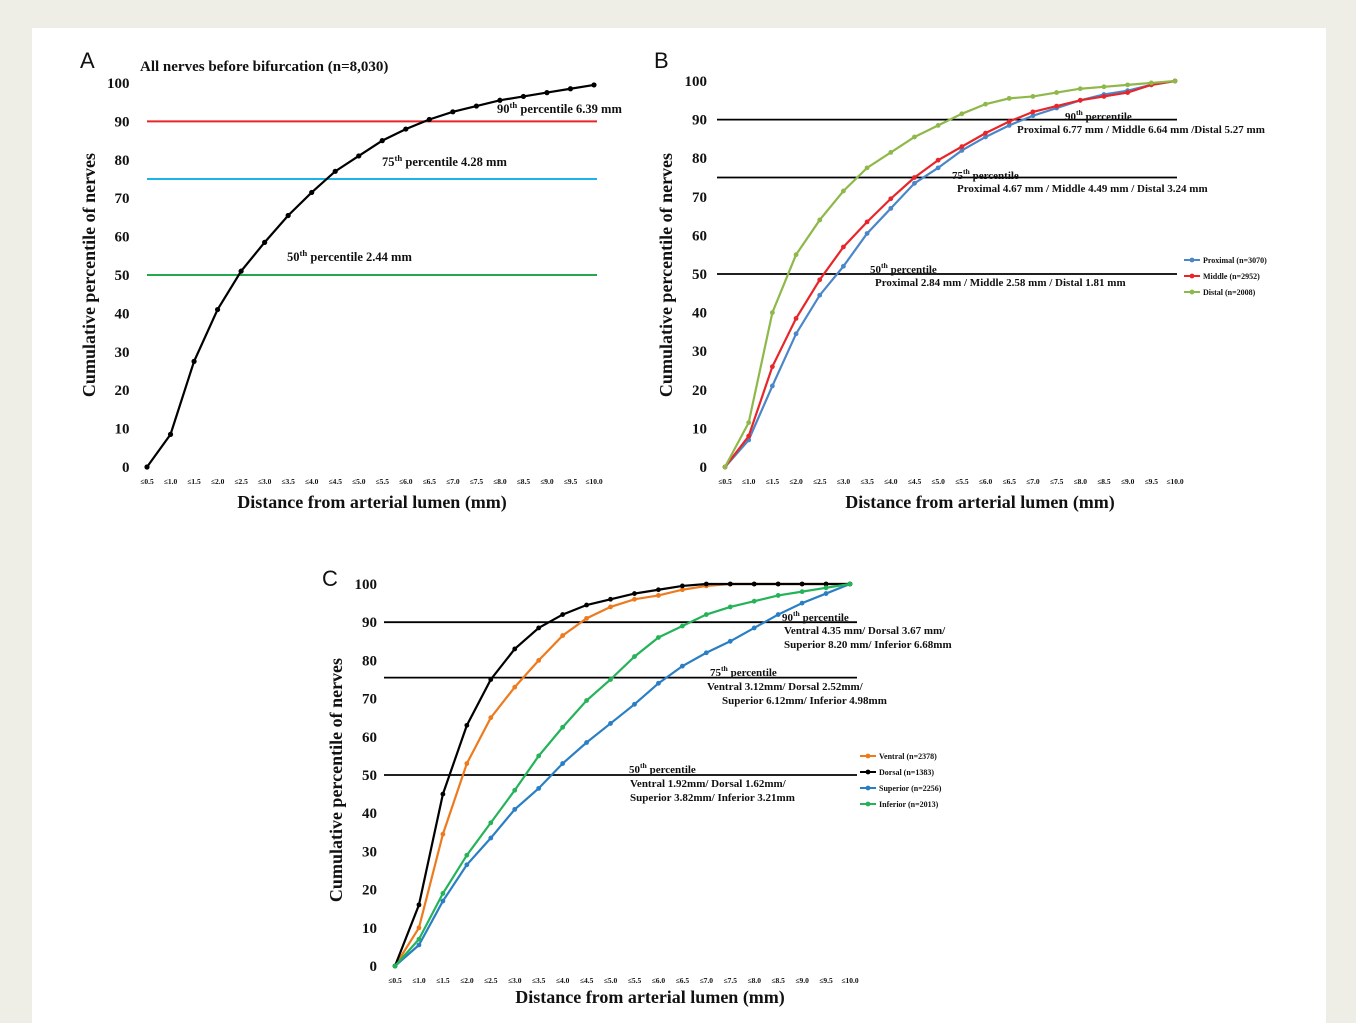  Describe the element at coordinates (683, 980) in the screenshot. I see `x-tick-label: ≤6.5` at that location.